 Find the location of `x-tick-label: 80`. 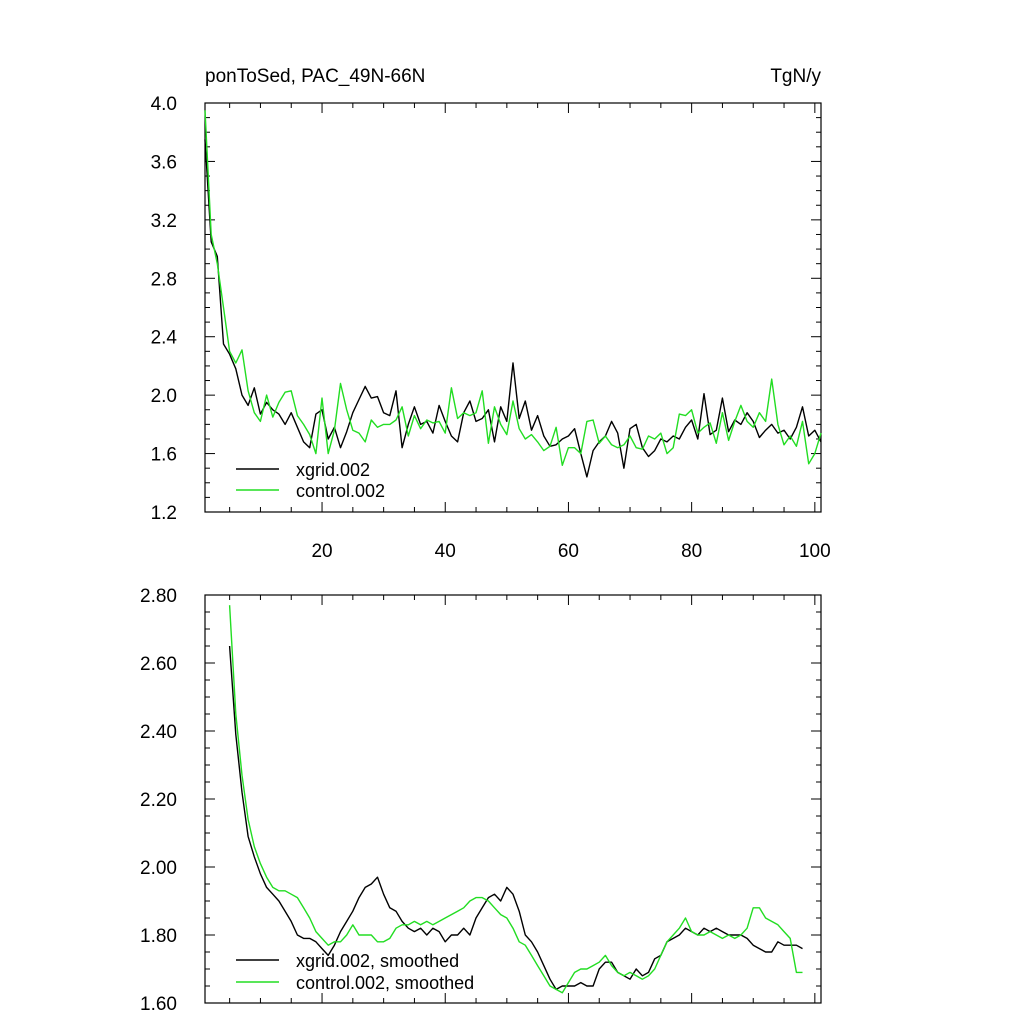

x-tick-label: 80 is located at coordinates (691, 551).